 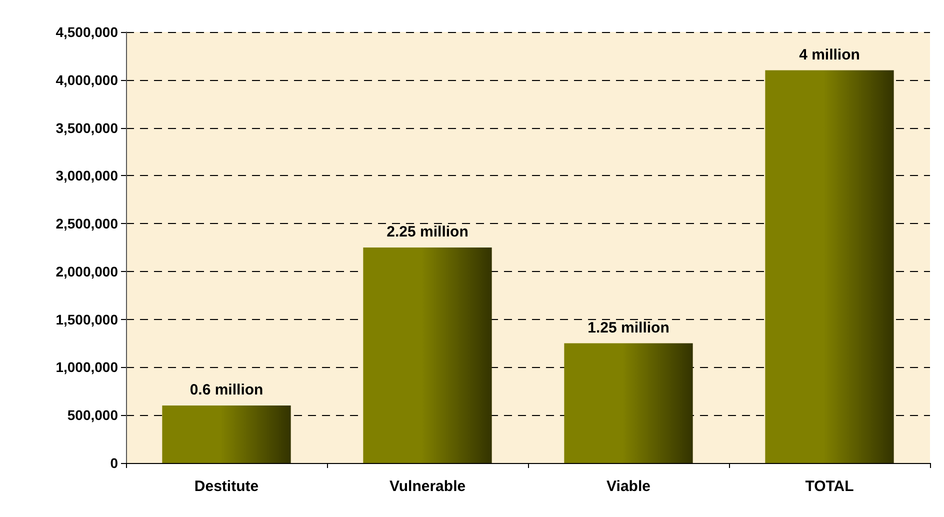 What do you see at coordinates (87, 80) in the screenshot?
I see `y-tick-label: 4,000,000` at bounding box center [87, 80].